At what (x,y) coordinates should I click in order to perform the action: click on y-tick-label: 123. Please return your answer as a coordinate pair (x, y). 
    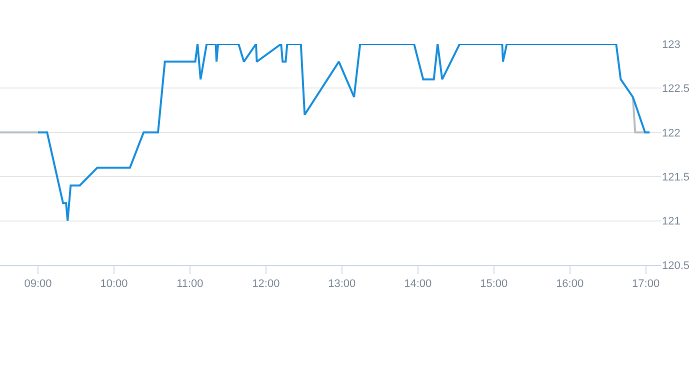
    Looking at the image, I should click on (671, 44).